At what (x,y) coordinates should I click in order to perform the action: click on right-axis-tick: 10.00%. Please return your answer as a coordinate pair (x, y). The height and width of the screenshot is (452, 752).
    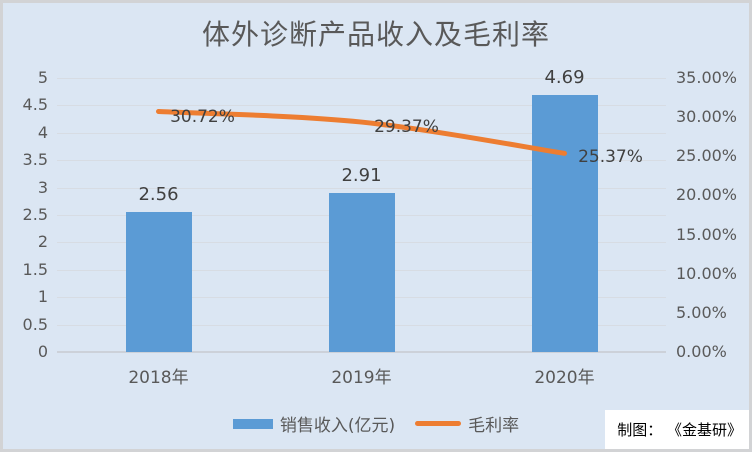
    Looking at the image, I should click on (707, 273).